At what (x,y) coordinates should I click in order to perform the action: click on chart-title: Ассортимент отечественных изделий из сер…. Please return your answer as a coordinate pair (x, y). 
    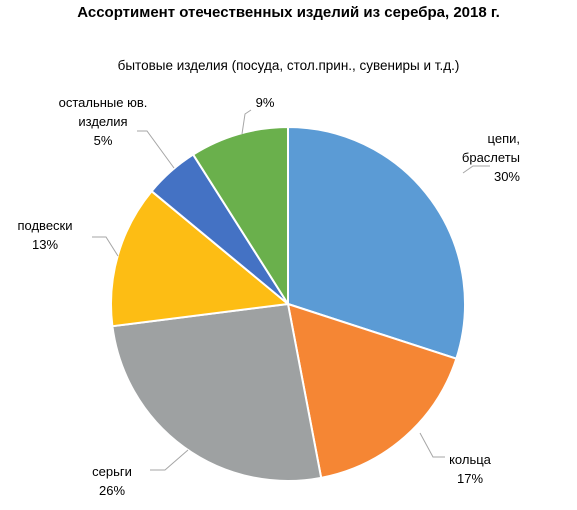
    Looking at the image, I should click on (288, 12).